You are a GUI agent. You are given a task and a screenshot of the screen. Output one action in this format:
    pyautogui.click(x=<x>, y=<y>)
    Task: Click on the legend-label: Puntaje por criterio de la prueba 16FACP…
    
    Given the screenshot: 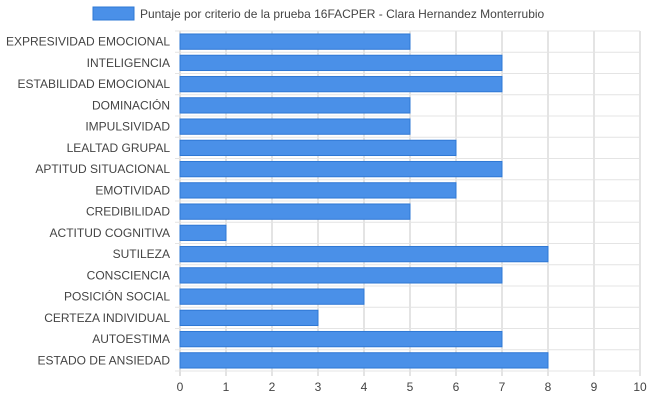 What is the action you would take?
    pyautogui.click(x=342, y=14)
    